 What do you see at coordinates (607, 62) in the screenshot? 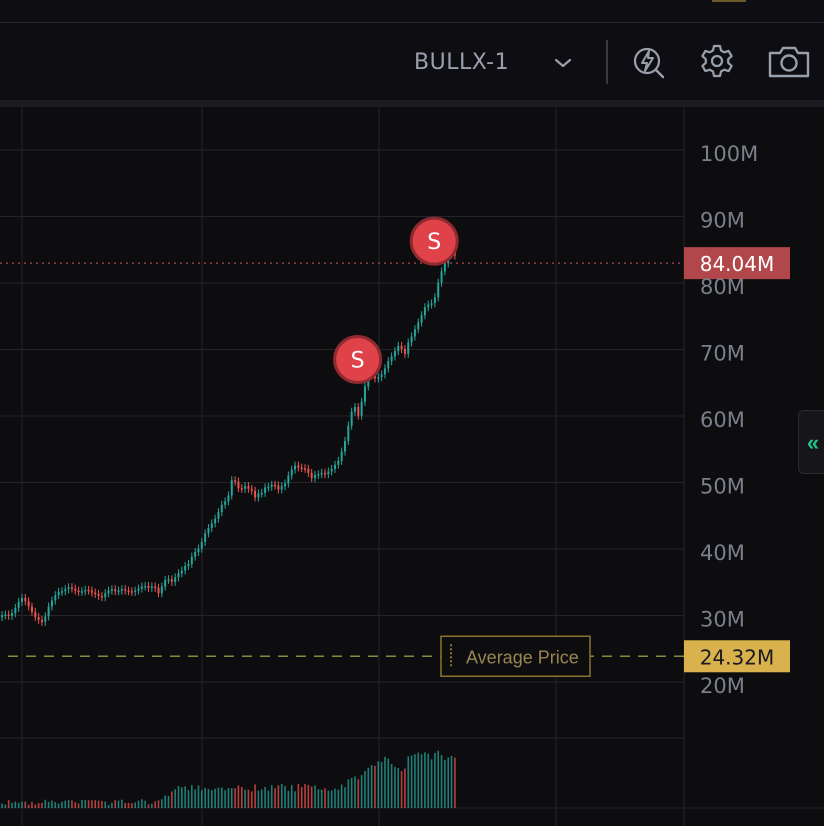
I see `toolbar-separator` at bounding box center [607, 62].